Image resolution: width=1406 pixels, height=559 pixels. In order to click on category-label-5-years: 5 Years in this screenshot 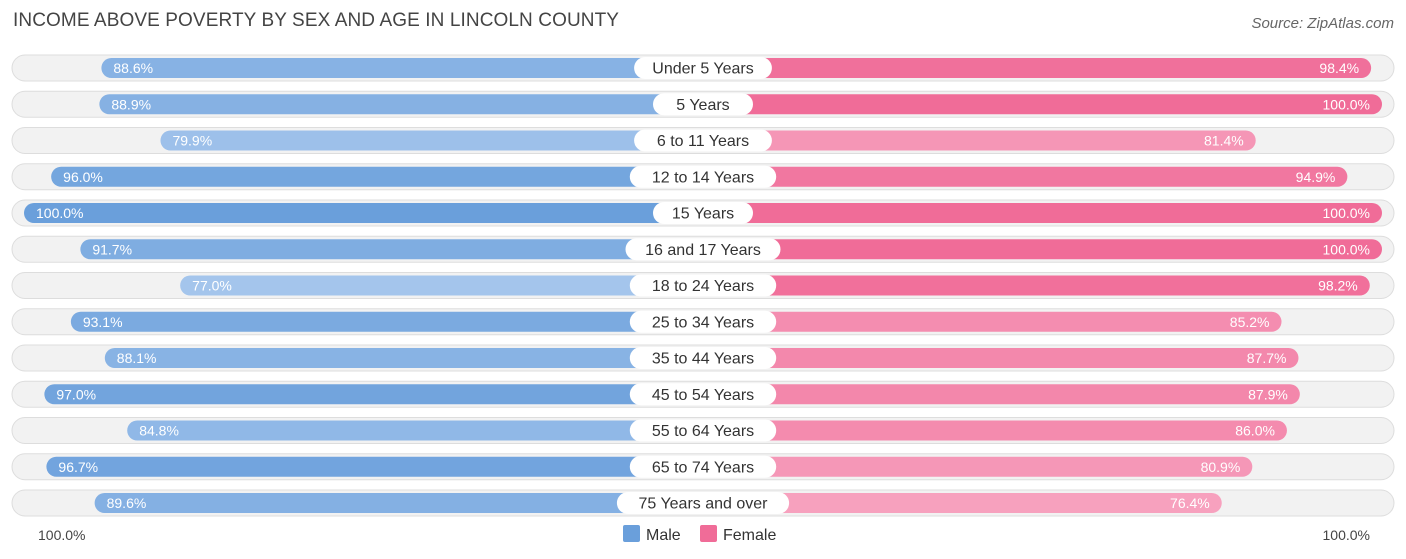, I will do `click(702, 105)`.